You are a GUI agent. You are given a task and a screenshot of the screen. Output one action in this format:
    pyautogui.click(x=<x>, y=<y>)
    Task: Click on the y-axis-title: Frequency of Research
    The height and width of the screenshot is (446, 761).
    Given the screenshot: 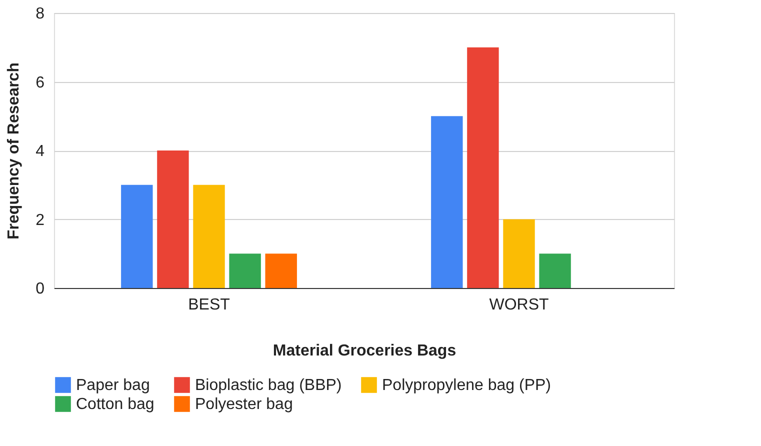 What is the action you would take?
    pyautogui.click(x=14, y=151)
    